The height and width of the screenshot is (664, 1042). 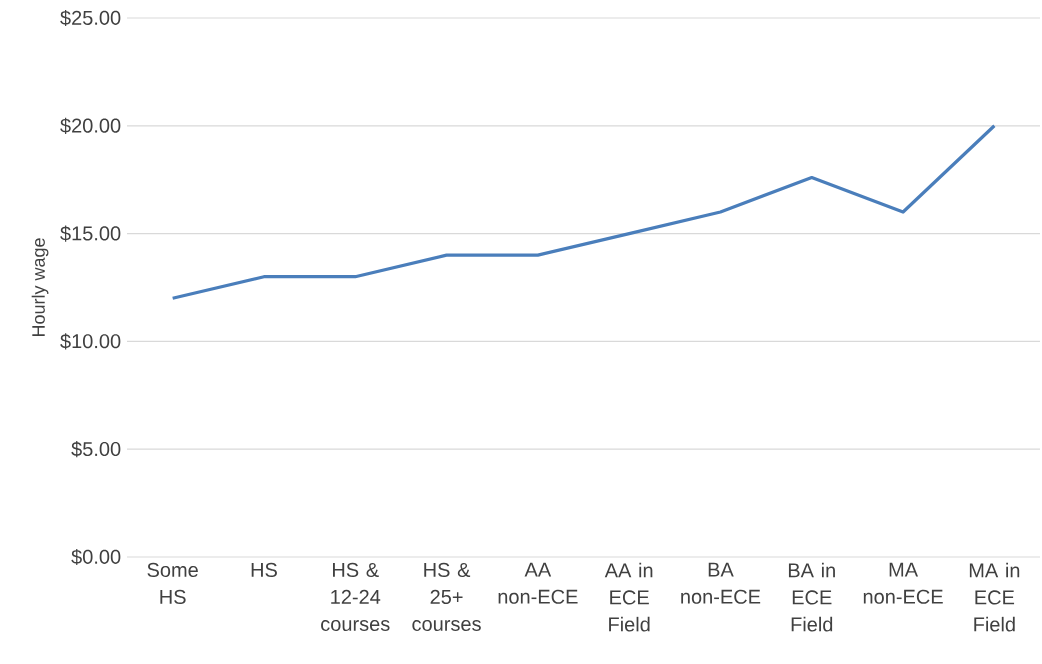 What do you see at coordinates (538, 583) in the screenshot?
I see `x-tick-label: AA non-ECE` at bounding box center [538, 583].